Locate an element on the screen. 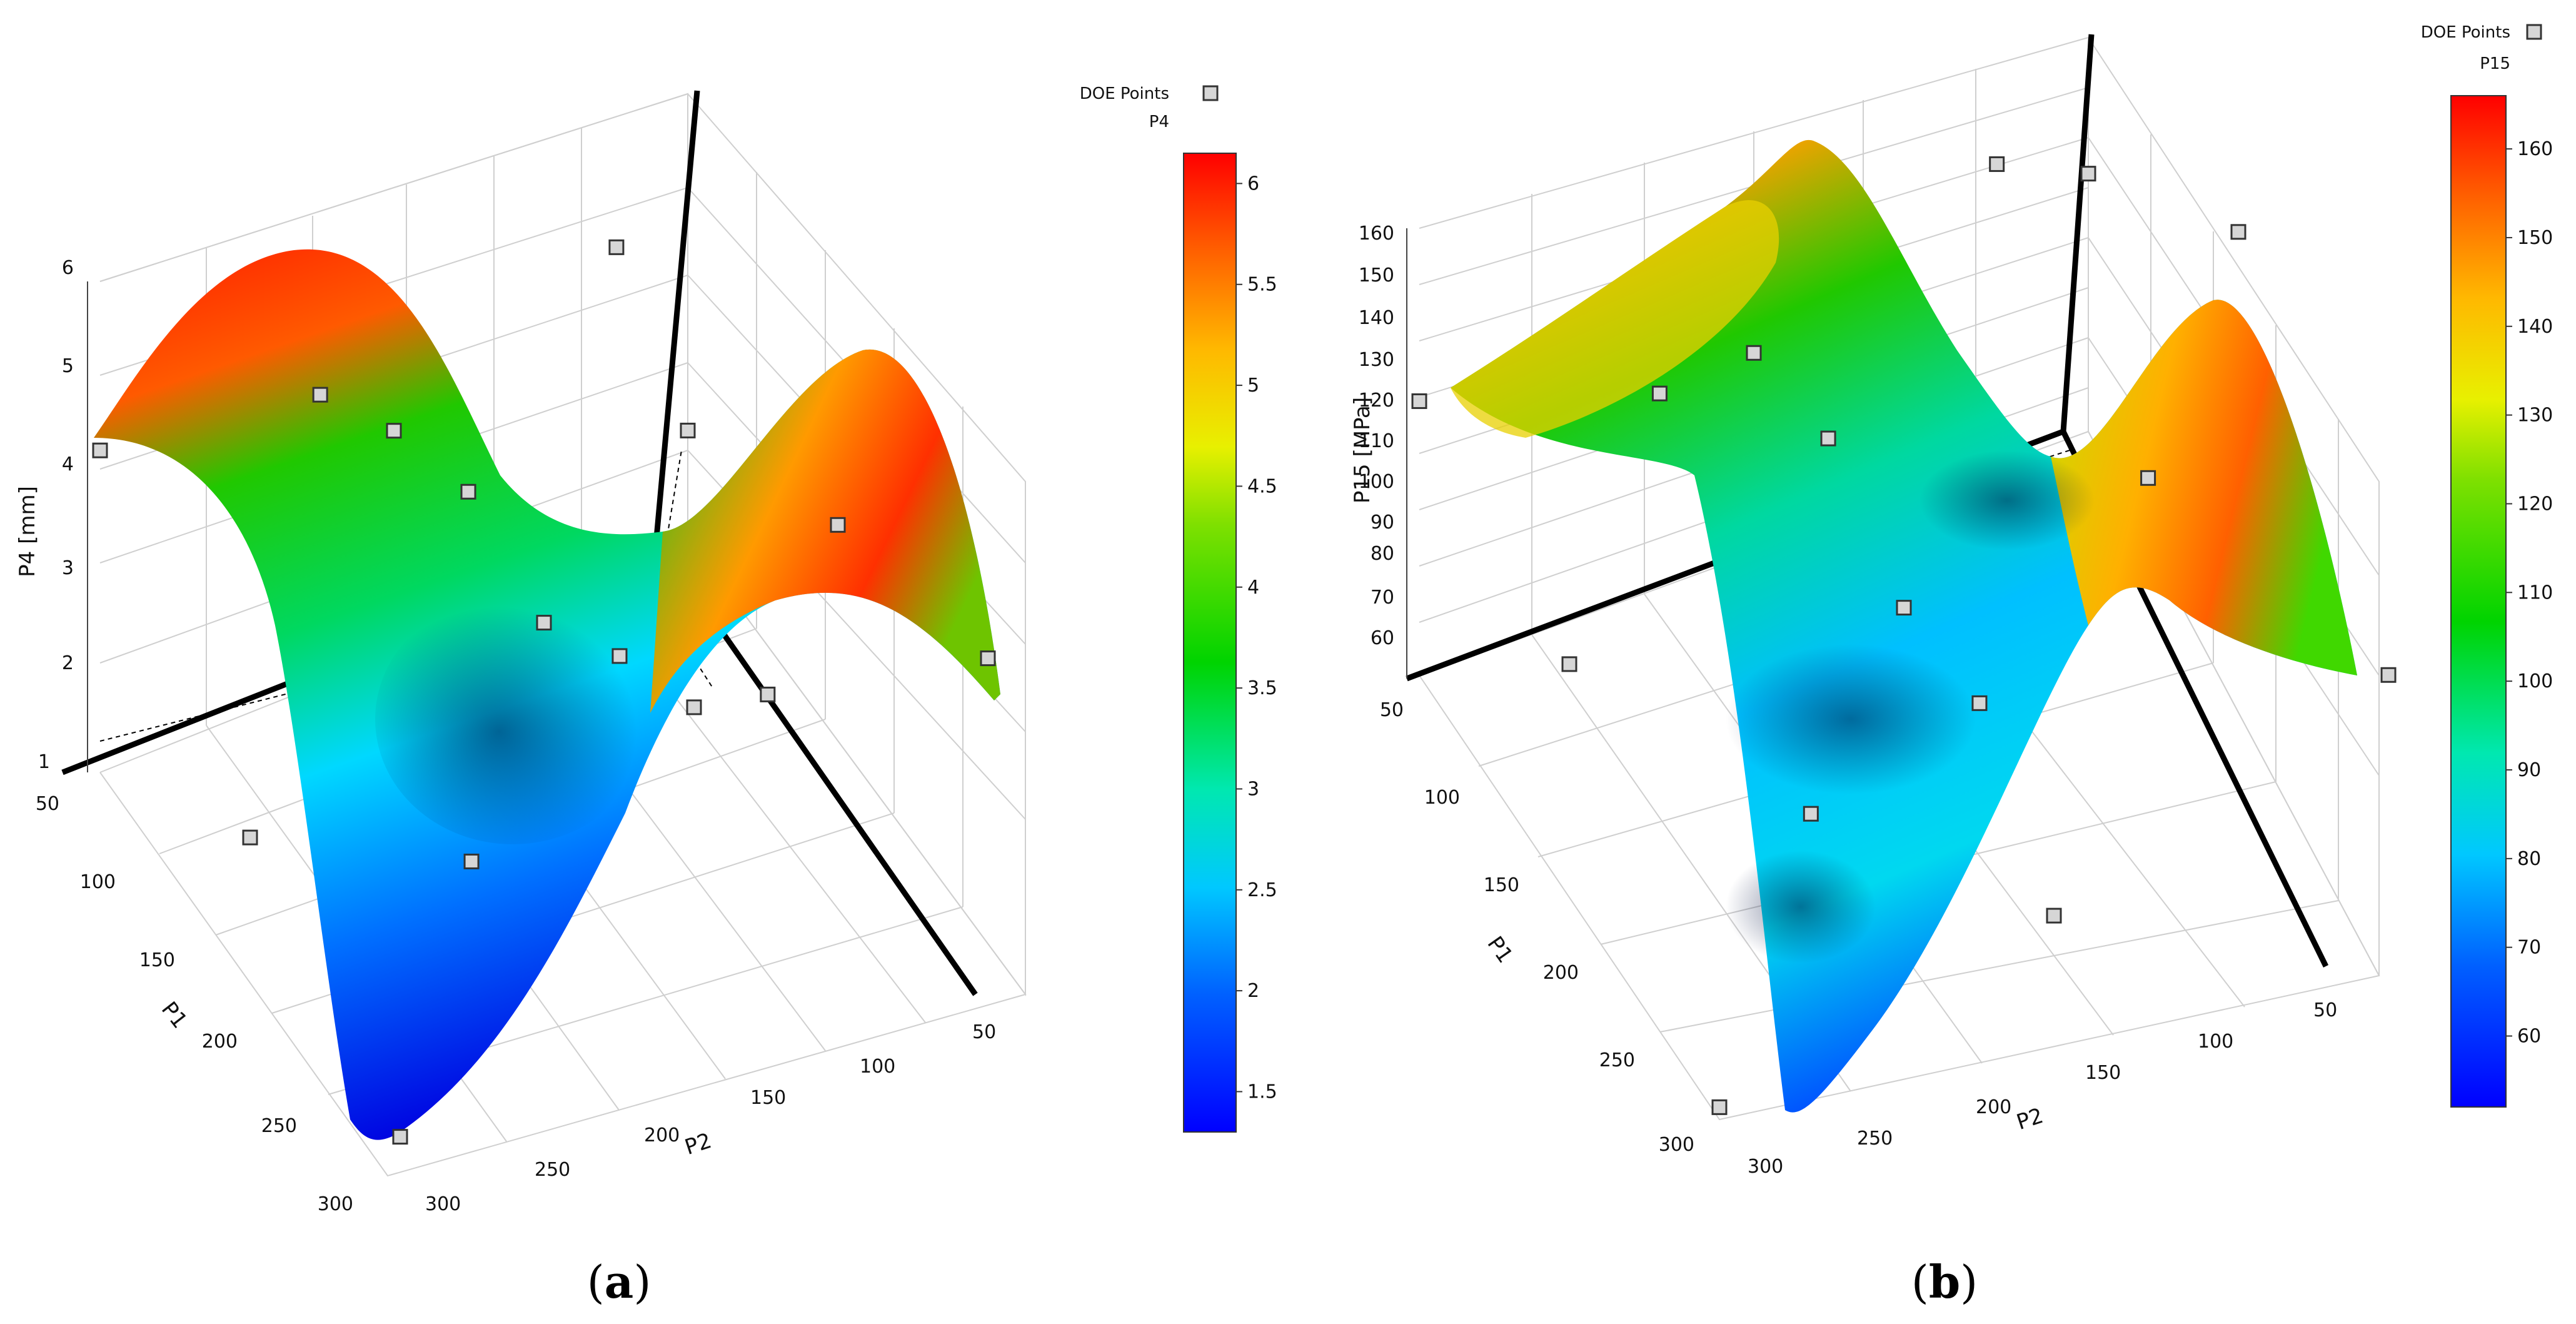  colorbar-tick: 130 is located at coordinates (2535, 416).